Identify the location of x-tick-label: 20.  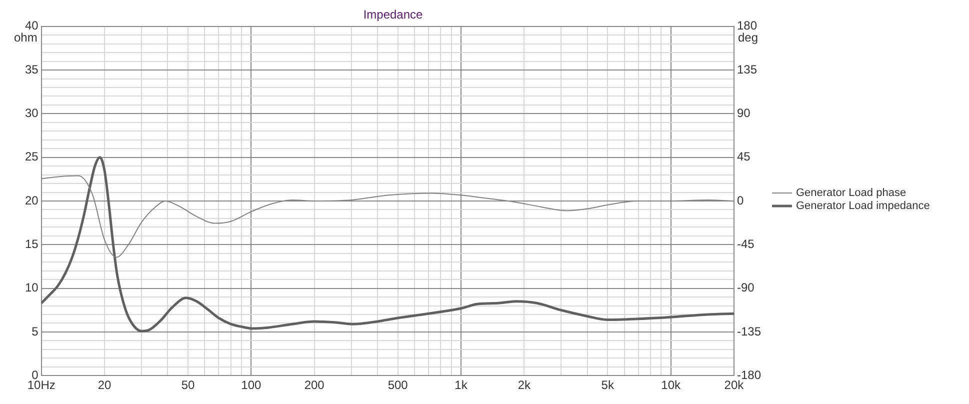
(105, 385).